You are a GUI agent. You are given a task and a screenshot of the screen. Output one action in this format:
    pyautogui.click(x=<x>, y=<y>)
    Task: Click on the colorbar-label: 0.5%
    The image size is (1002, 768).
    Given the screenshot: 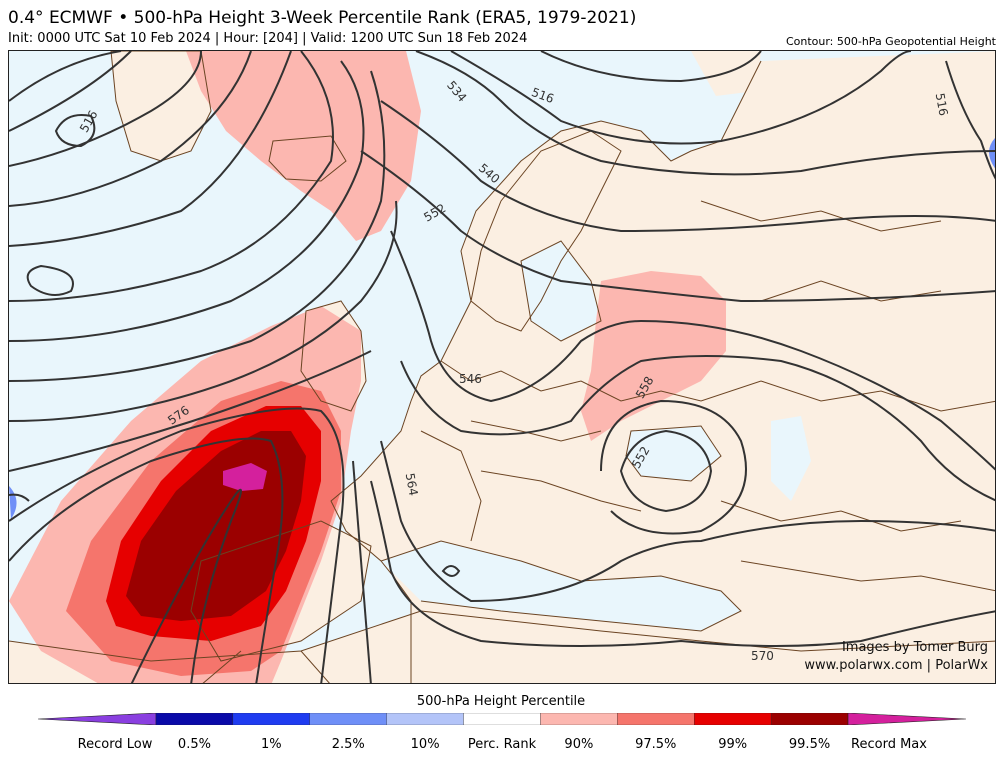 What is the action you would take?
    pyautogui.click(x=194, y=744)
    